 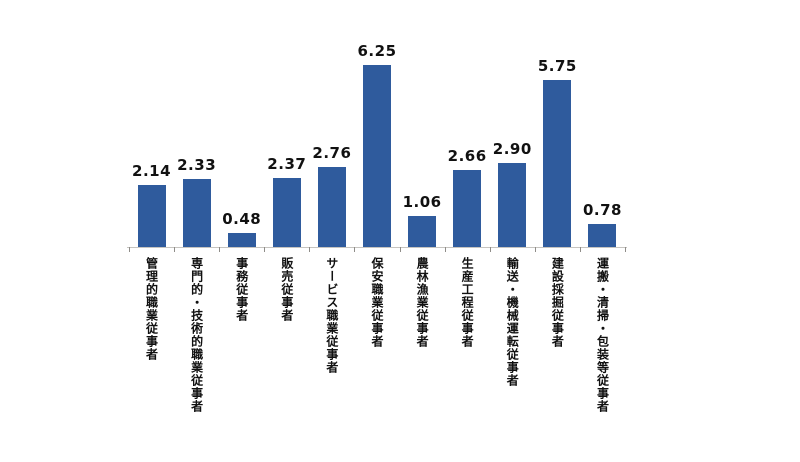 I want to click on data-label-2: 0.48, so click(x=242, y=219).